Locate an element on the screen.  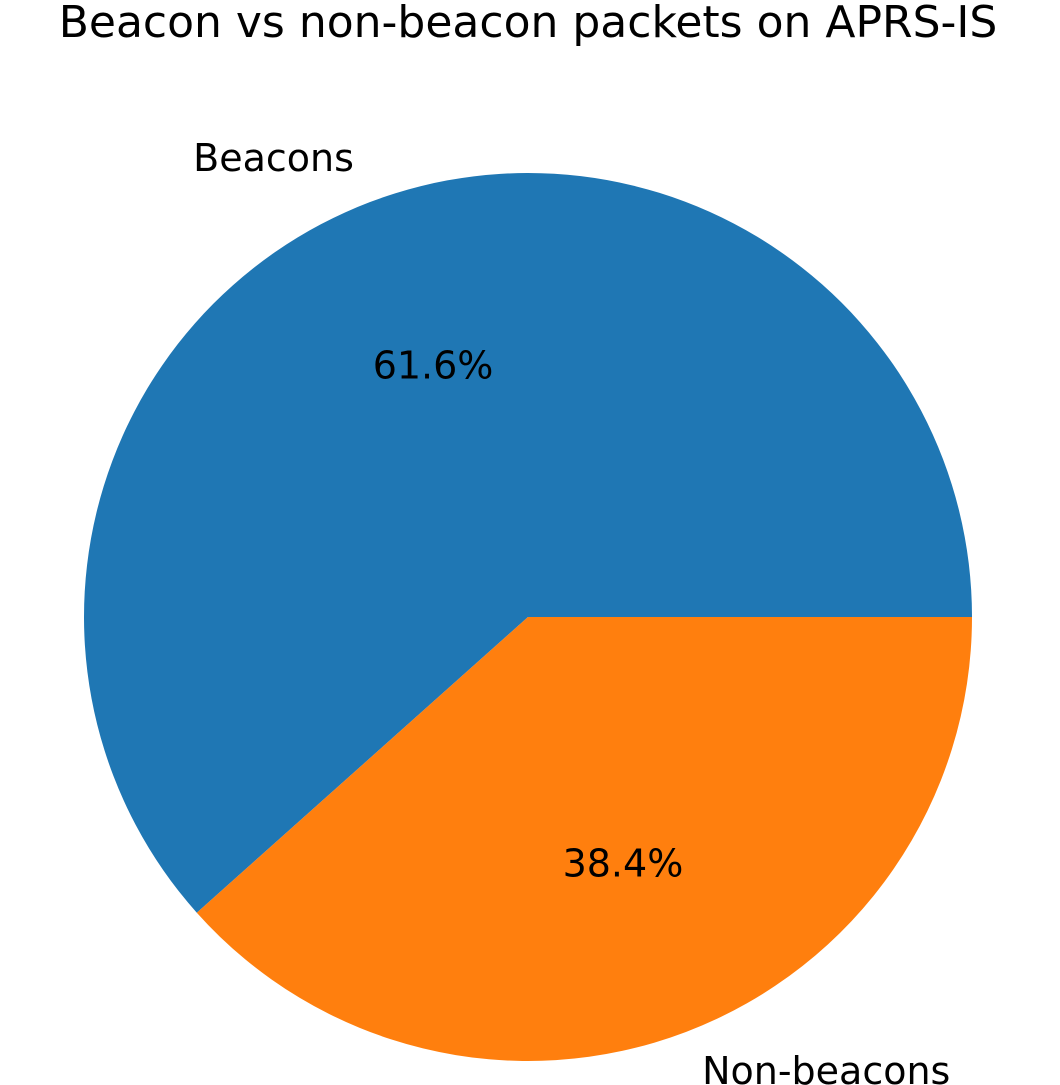
slice-percent-label: 38.4% is located at coordinates (623, 863).